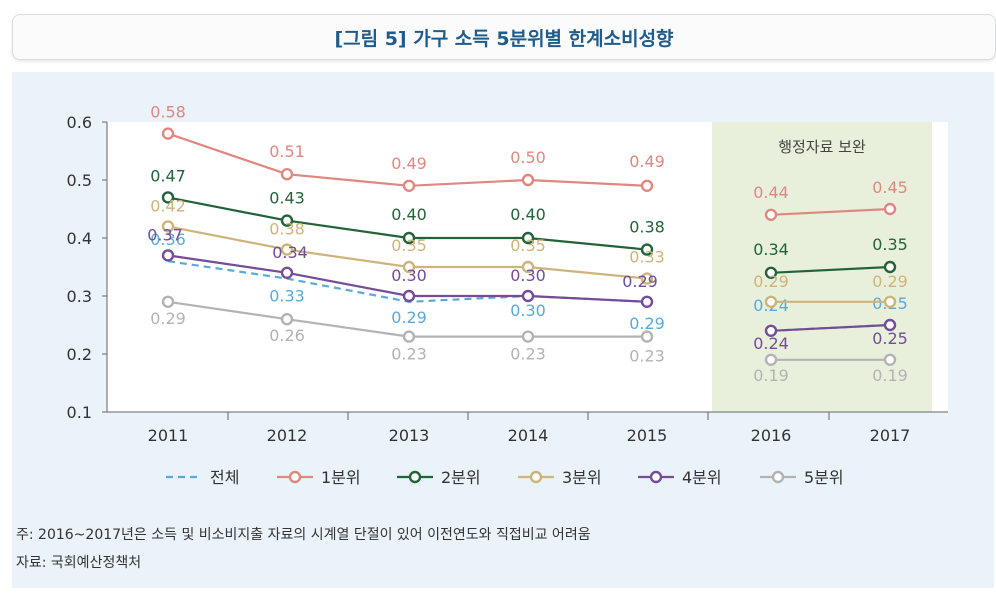 The width and height of the screenshot is (996, 600). I want to click on x-tick-label: 2015, so click(647, 435).